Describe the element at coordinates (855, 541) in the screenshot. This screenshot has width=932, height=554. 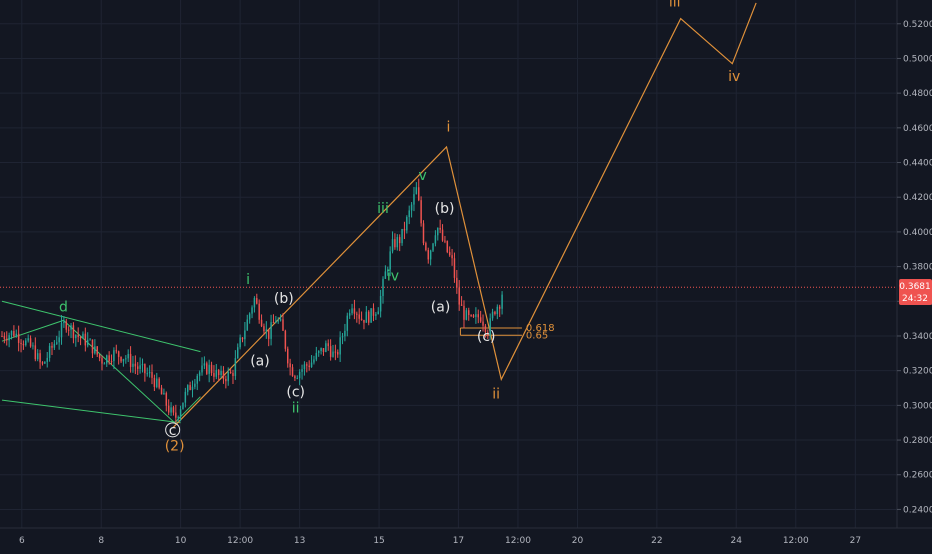
I see `x-tick-label: 27` at that location.